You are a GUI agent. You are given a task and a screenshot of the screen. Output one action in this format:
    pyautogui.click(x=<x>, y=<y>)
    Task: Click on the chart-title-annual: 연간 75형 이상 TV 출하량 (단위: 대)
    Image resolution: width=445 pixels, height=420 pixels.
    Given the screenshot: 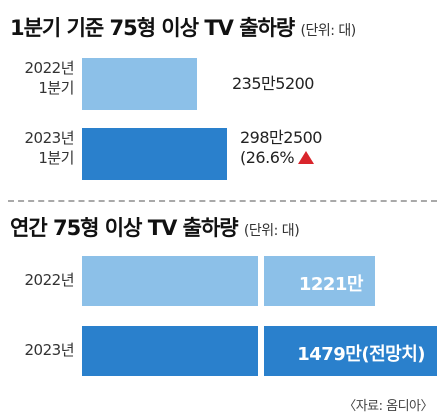 What is the action you would take?
    pyautogui.click(x=155, y=227)
    